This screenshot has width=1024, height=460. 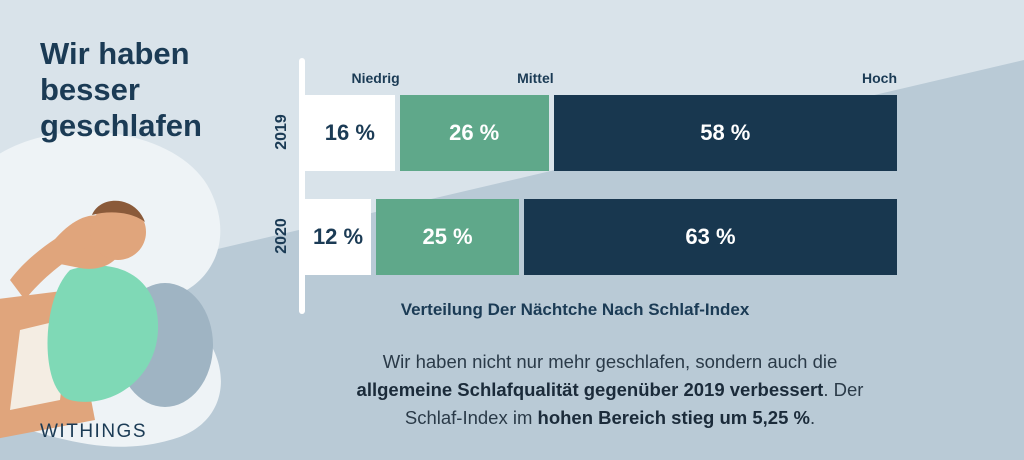 What do you see at coordinates (115, 53) in the screenshot?
I see `title-line-1: Wir haben` at bounding box center [115, 53].